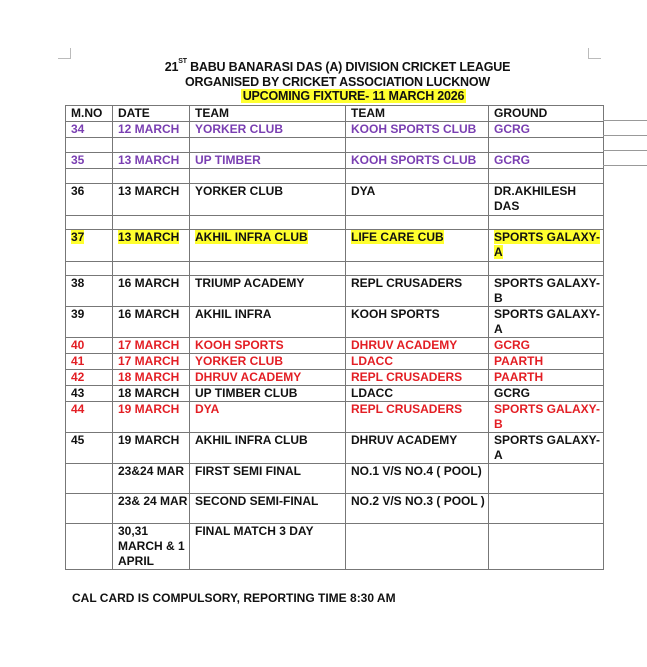 The width and height of the screenshot is (647, 667). What do you see at coordinates (267, 448) in the screenshot?
I see `cell-team-1: AKHIL INFRA CLUB` at bounding box center [267, 448].